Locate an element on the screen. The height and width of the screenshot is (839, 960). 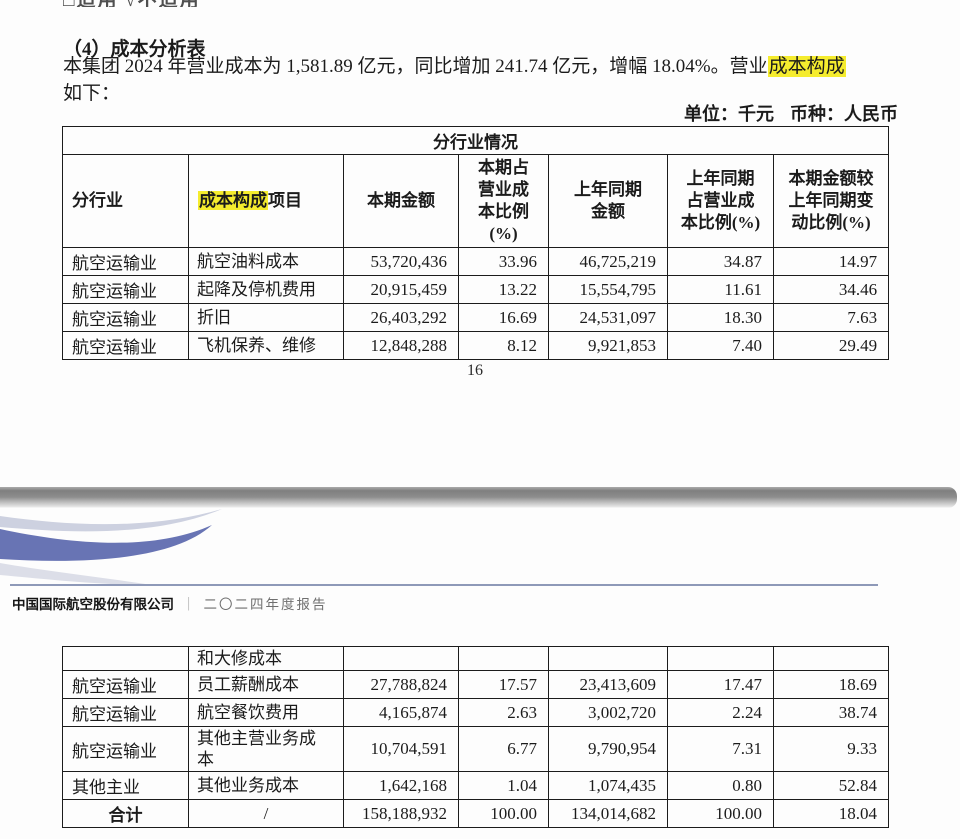
cell-current-amount is located at coordinates (401, 658).